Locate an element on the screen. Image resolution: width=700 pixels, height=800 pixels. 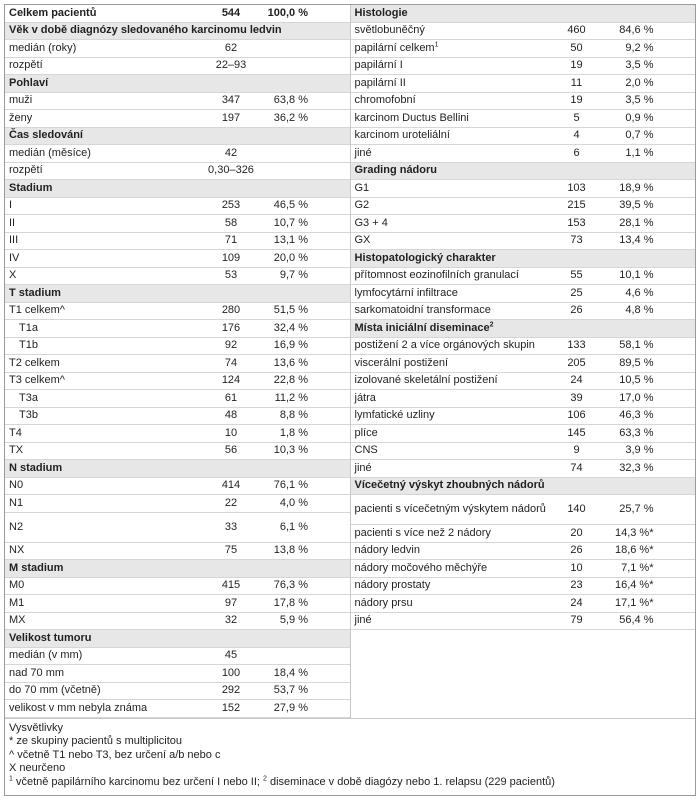
percent-cell: 10,3 % is located at coordinates (290, 450).